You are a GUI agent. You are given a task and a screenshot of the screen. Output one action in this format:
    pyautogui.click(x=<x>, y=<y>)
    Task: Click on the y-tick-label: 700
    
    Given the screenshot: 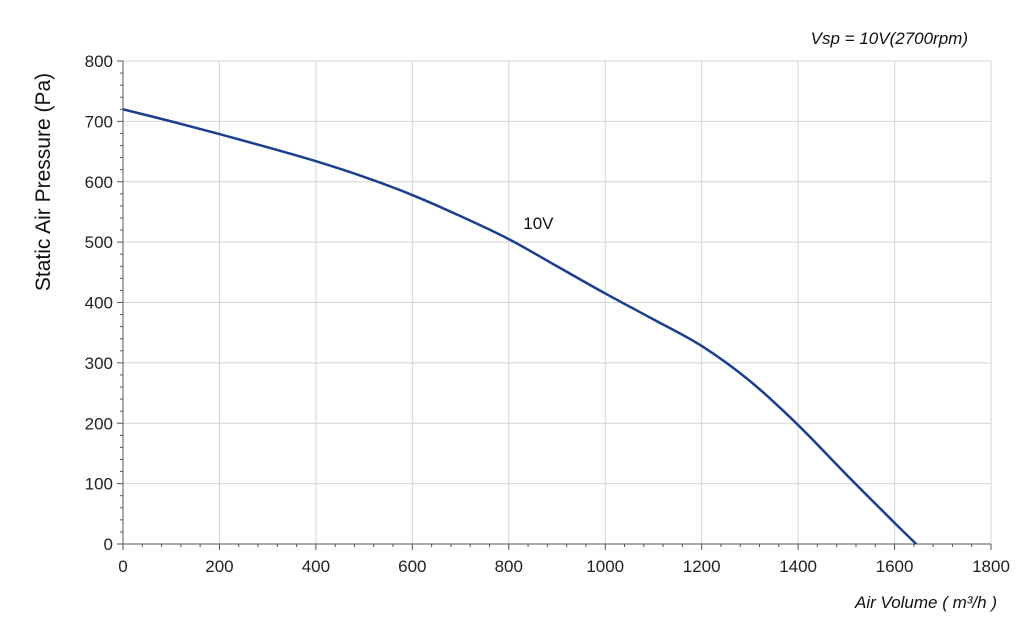 What is the action you would take?
    pyautogui.click(x=99, y=121)
    